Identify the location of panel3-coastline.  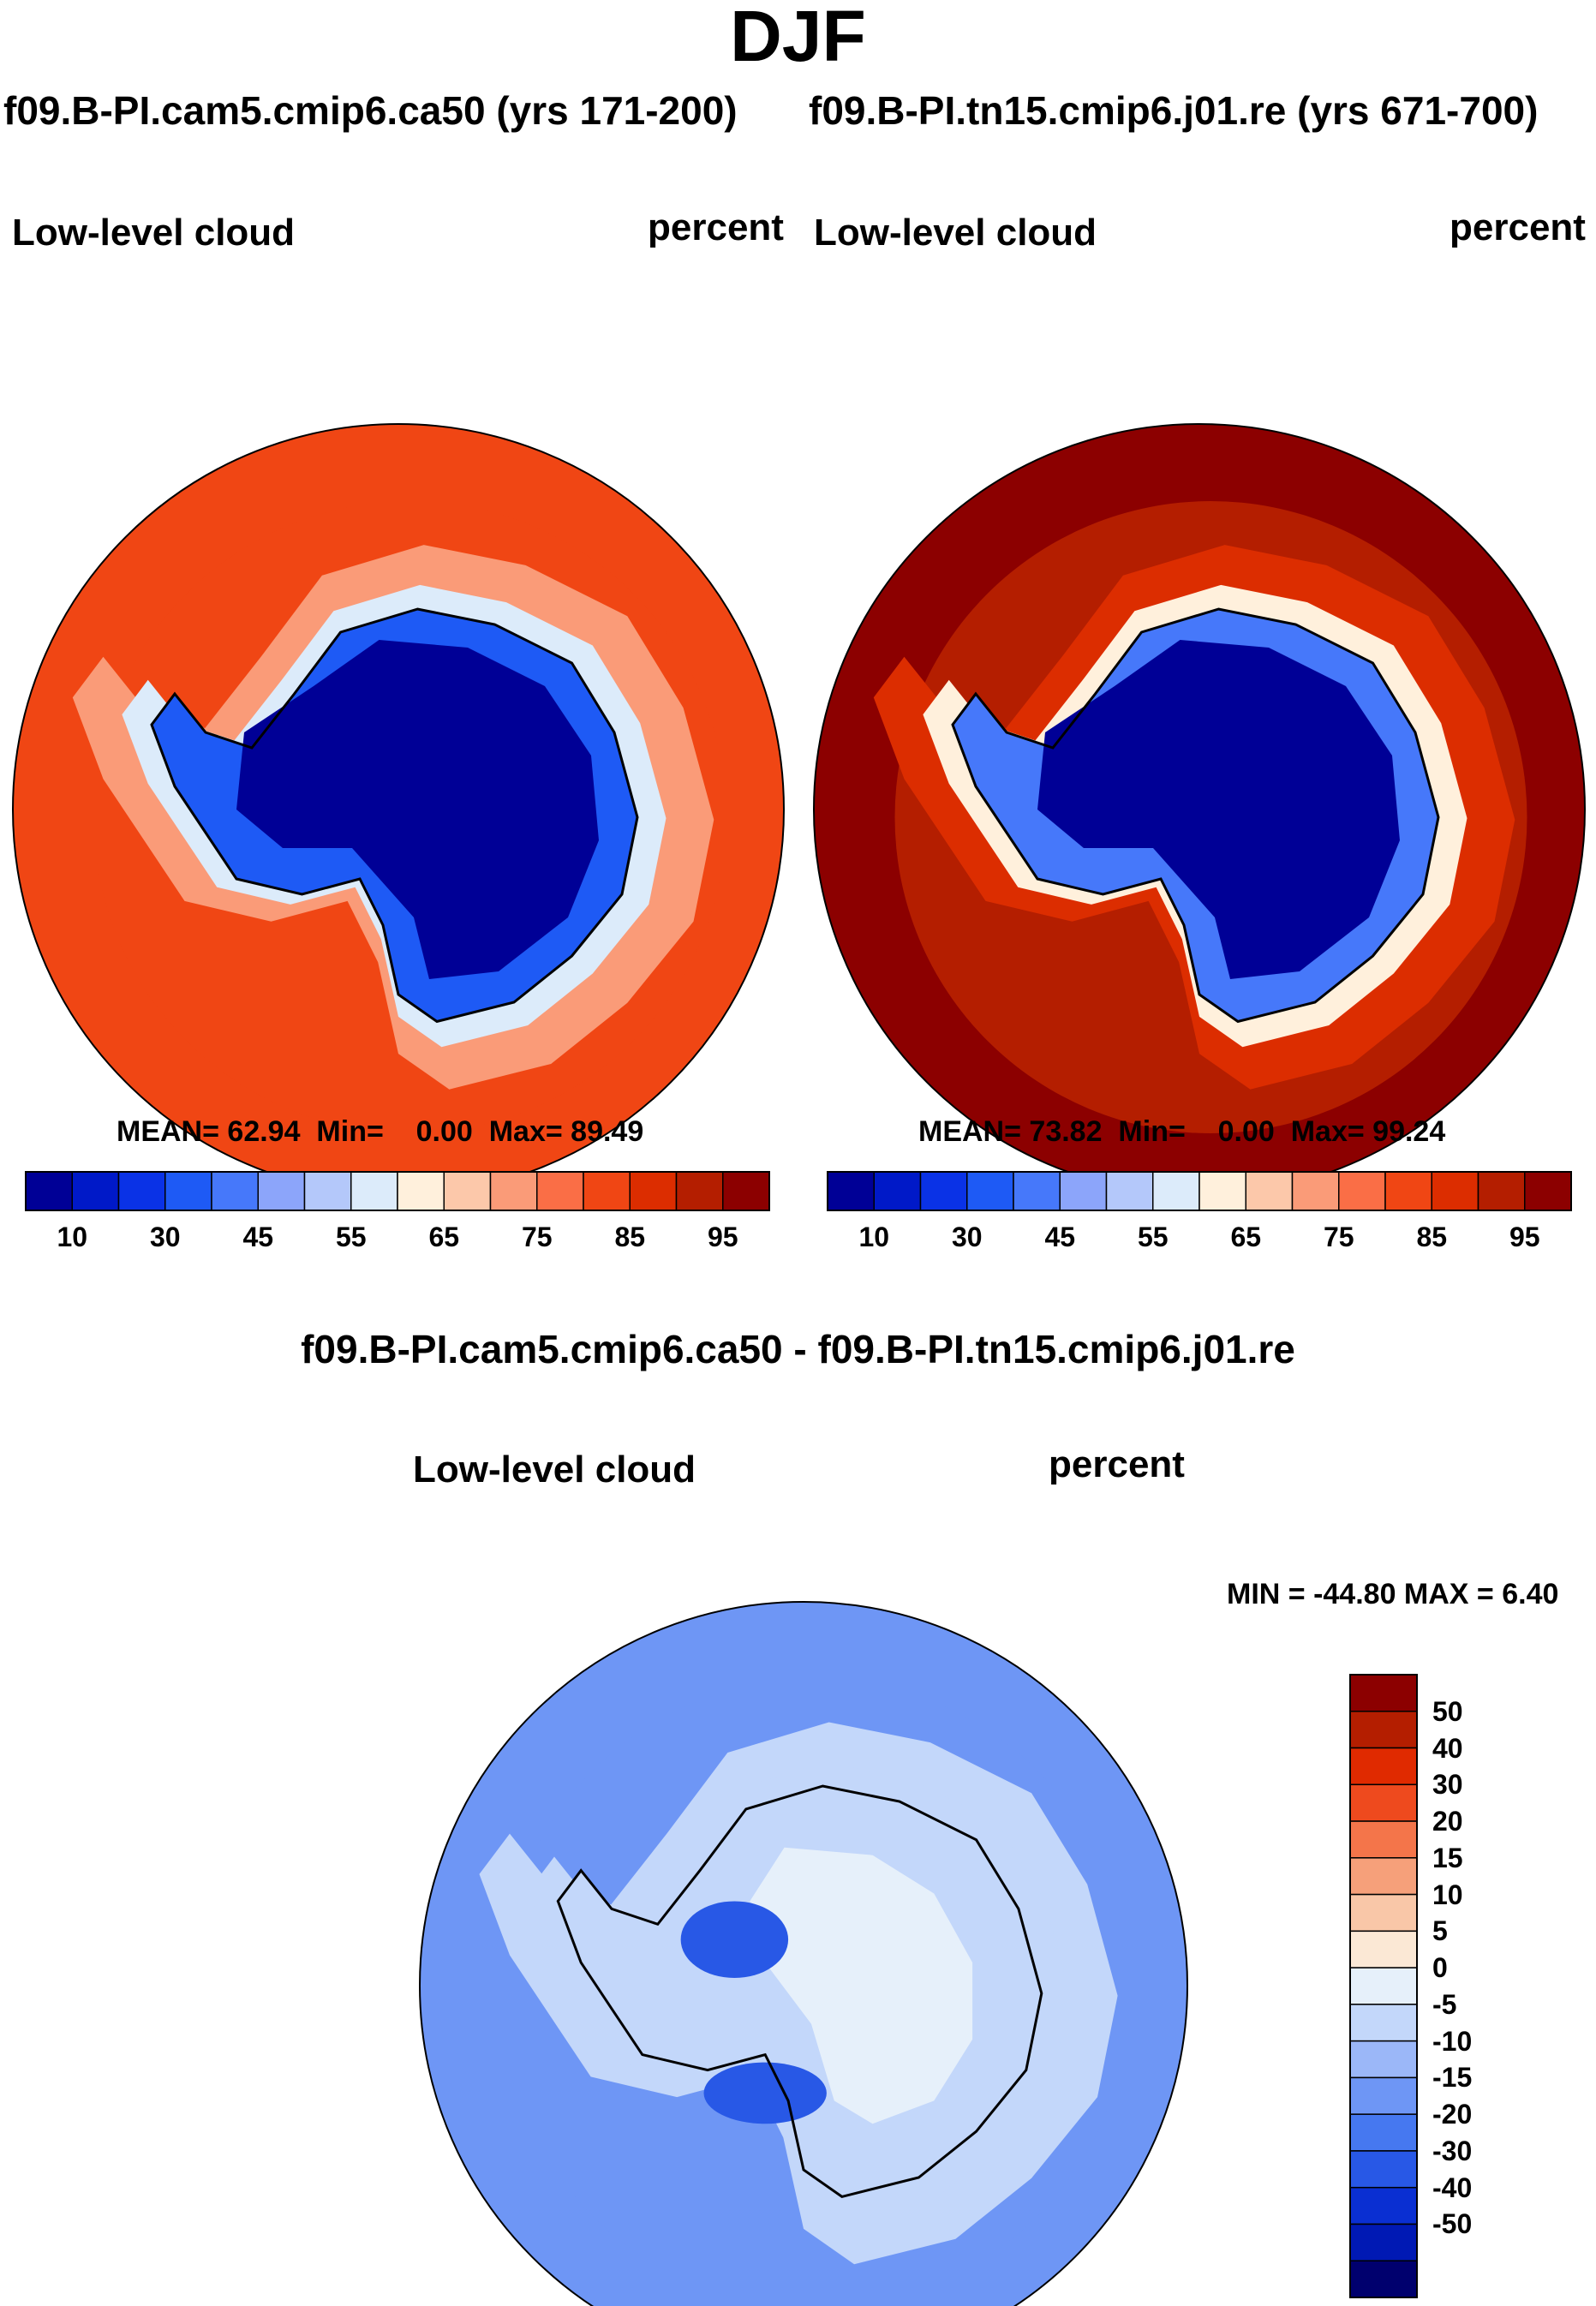
(800, 1991).